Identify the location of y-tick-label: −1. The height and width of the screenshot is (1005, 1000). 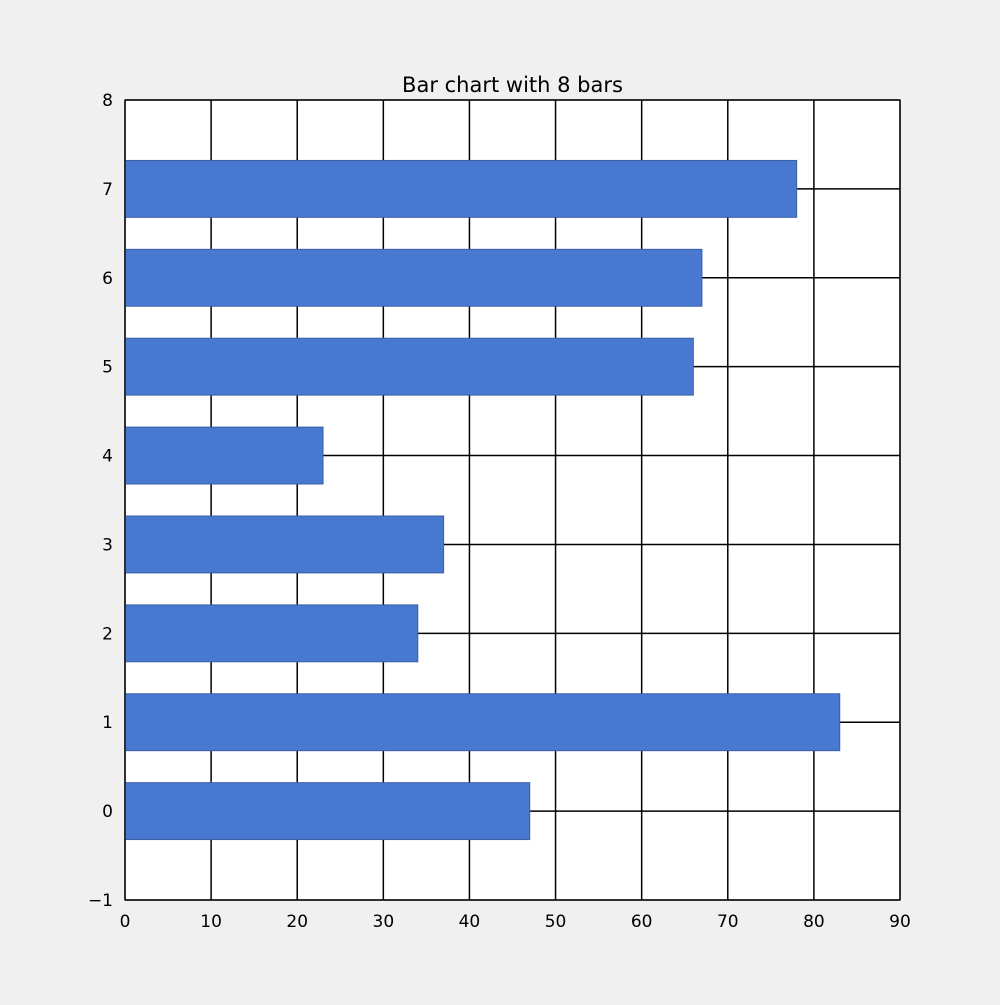
(100, 901).